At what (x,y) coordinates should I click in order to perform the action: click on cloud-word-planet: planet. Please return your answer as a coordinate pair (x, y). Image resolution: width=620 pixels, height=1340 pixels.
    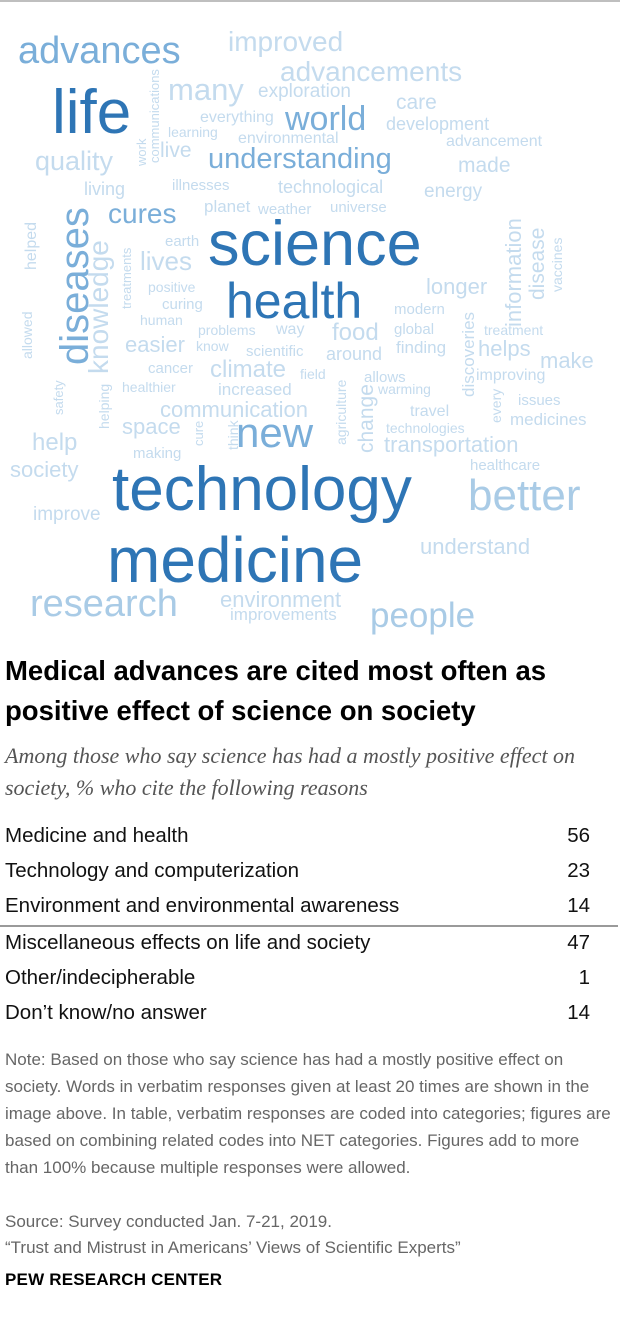
    Looking at the image, I should click on (227, 206).